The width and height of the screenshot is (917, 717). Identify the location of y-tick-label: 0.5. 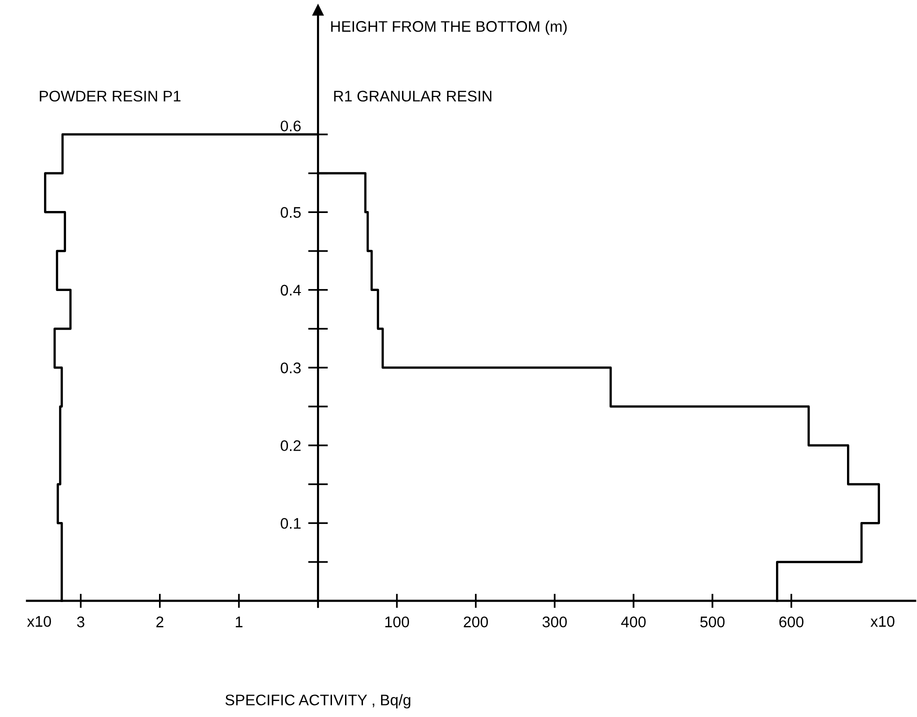
(290, 212).